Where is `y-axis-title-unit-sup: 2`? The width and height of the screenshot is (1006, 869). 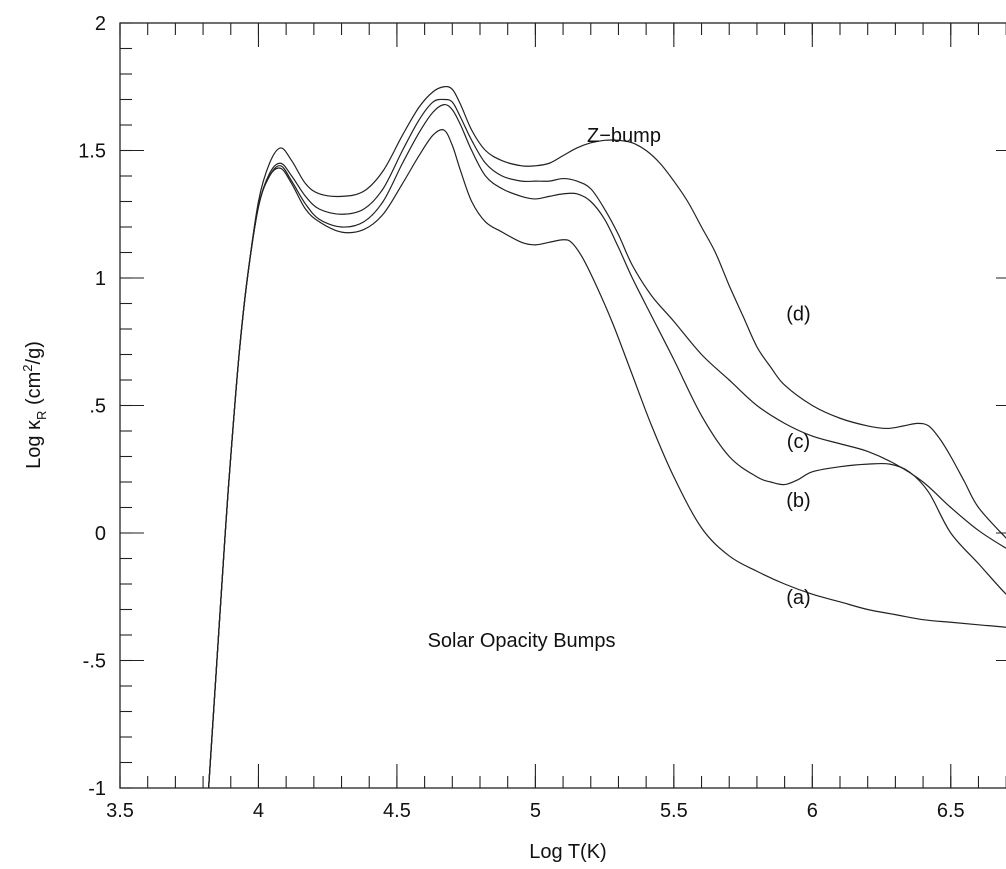
y-axis-title-unit-sup: 2 is located at coordinates (27, 367).